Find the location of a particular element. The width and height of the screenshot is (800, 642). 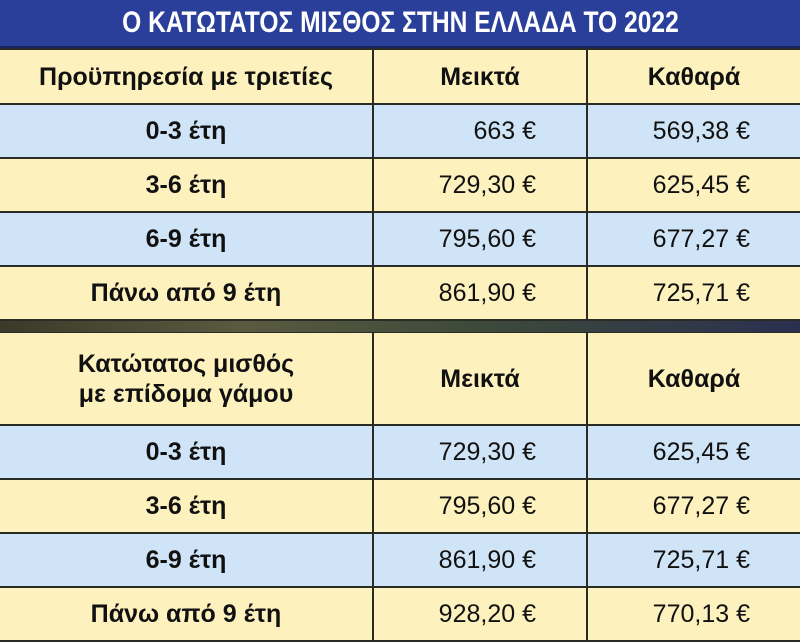

cell-text: 928,20 € is located at coordinates (487, 613).